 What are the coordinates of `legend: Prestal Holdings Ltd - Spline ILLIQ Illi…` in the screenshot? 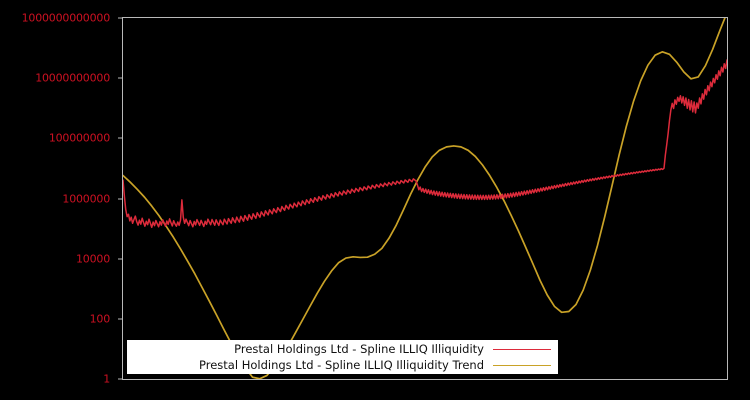 It's located at (342, 357).